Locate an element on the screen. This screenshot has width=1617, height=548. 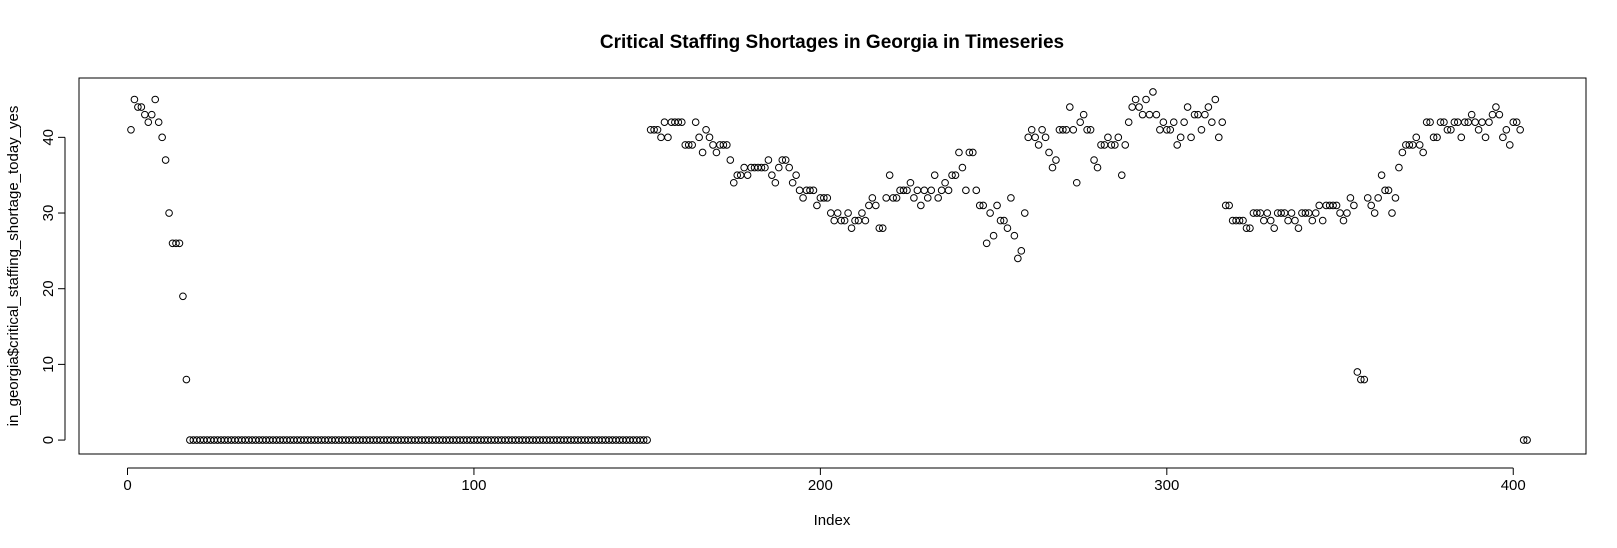
y-tick-label: 30 is located at coordinates (48, 213).